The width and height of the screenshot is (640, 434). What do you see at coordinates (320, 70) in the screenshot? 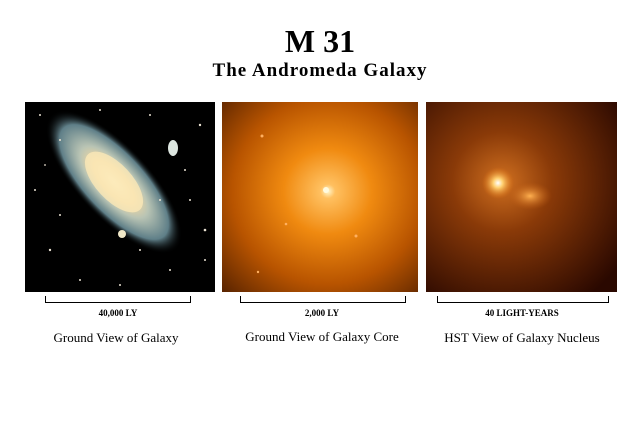
I see `subtitle: The Andromeda Galaxy` at bounding box center [320, 70].